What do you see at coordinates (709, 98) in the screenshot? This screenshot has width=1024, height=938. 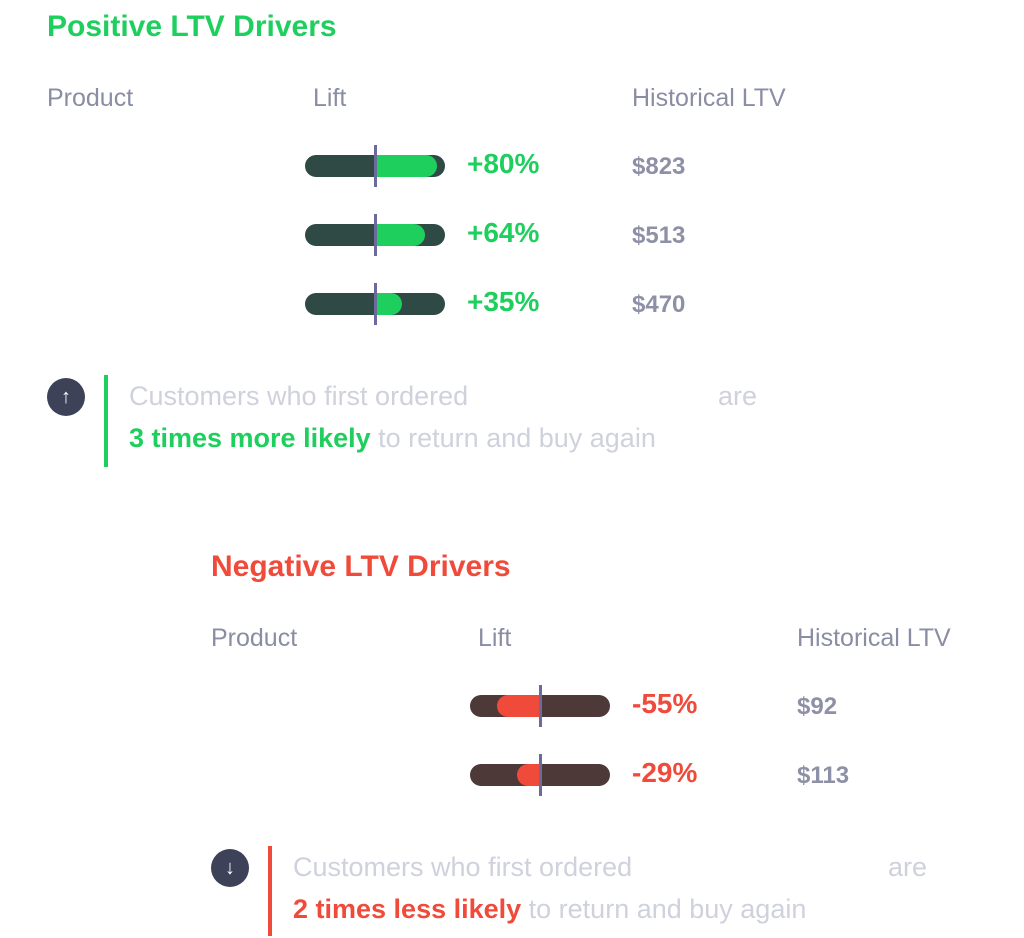 I see `positive-header-ltv: Historical LTV` at bounding box center [709, 98].